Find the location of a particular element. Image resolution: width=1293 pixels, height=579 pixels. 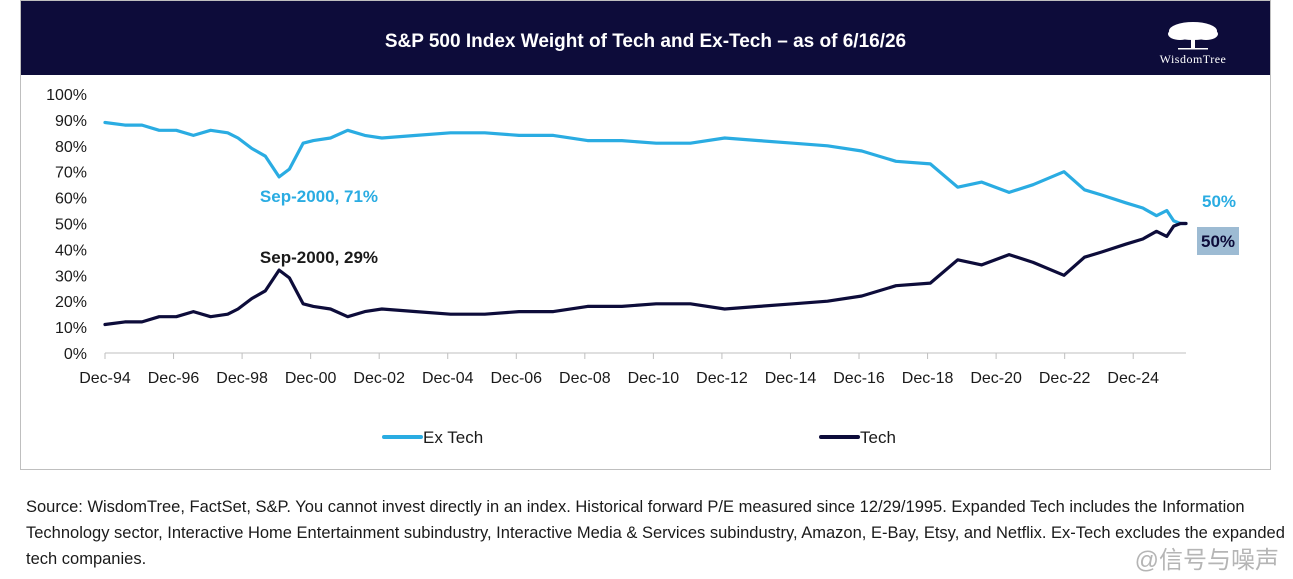

legend-label: Ex Tech is located at coordinates (453, 437).